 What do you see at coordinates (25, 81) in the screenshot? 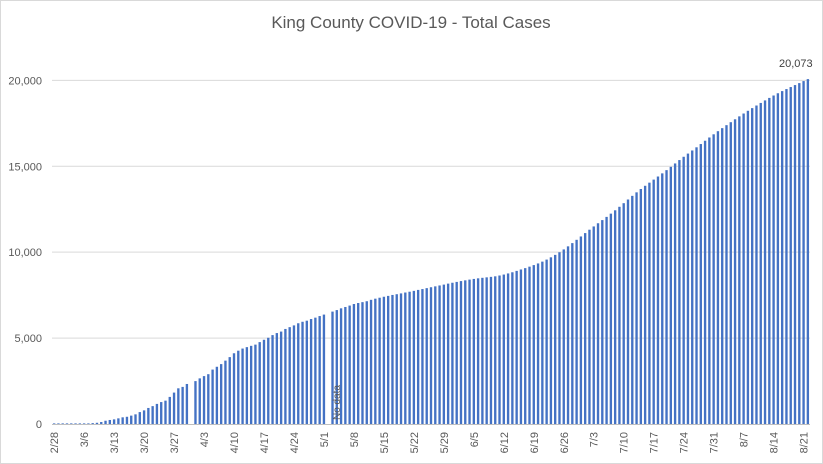
I see `y-tick-label: 20,000` at bounding box center [25, 81].